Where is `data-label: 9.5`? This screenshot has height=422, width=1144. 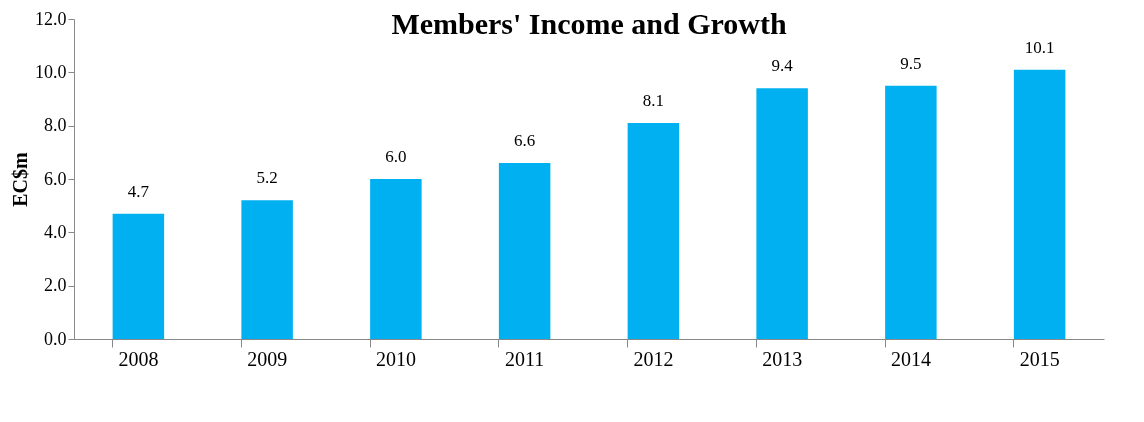 data-label: 9.5 is located at coordinates (911, 63).